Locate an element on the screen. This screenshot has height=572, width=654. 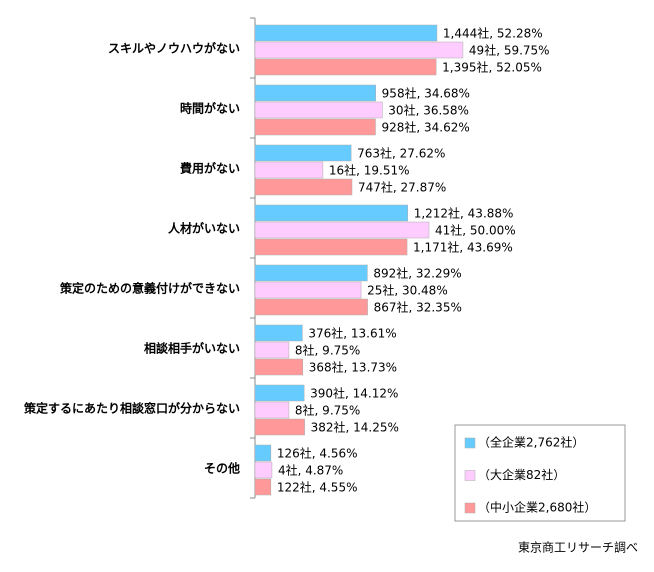
value-label: 1,171社, 43.69% is located at coordinates (463, 247).